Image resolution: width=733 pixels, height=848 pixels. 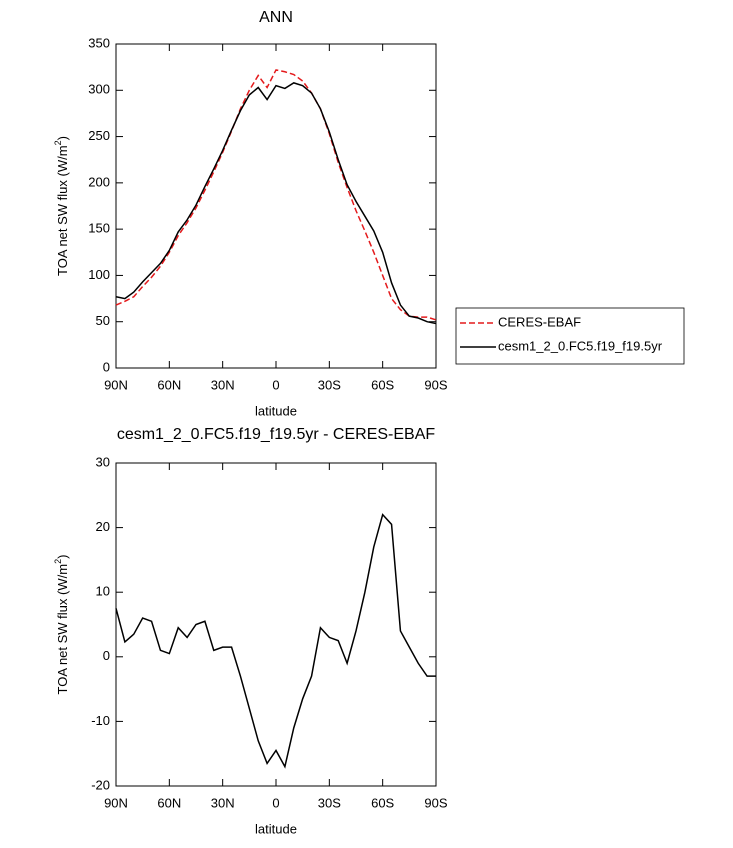 What do you see at coordinates (103, 320) in the screenshot?
I see `y-tick-label: 50` at bounding box center [103, 320].